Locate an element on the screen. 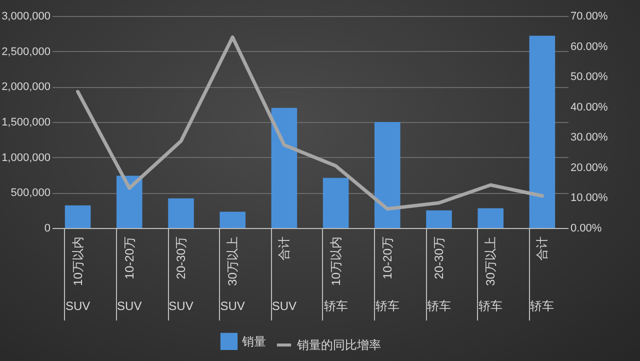 The height and width of the screenshot is (361, 640). y-tick-label: 1,500,000 is located at coordinates (26, 122).